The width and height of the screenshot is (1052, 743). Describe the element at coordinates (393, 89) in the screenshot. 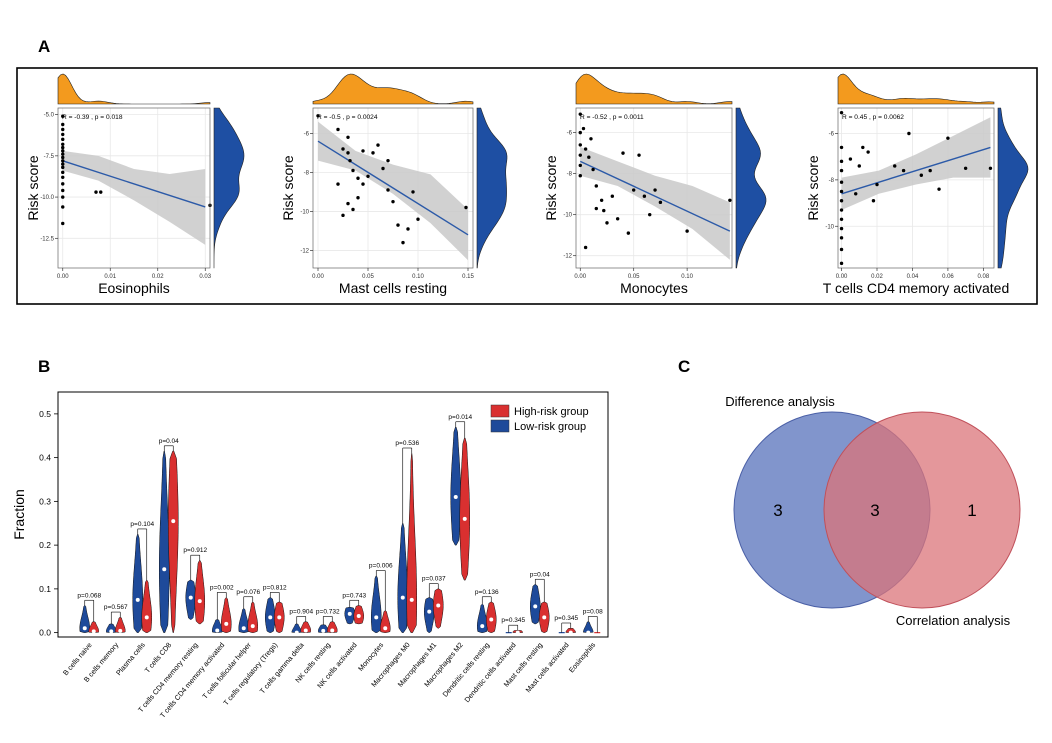

I see `marginal-density-x` at that location.